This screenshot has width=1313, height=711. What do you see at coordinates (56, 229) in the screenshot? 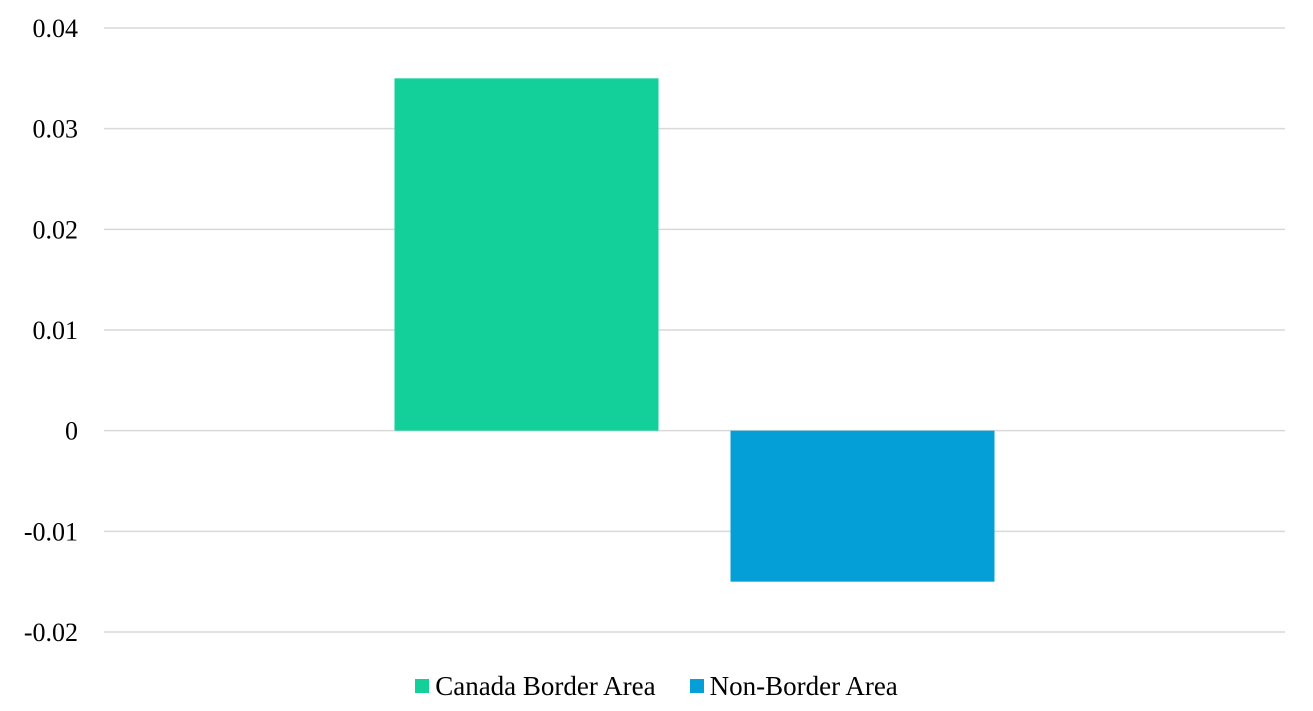
I see `y-tick-label: 0.02` at bounding box center [56, 229].